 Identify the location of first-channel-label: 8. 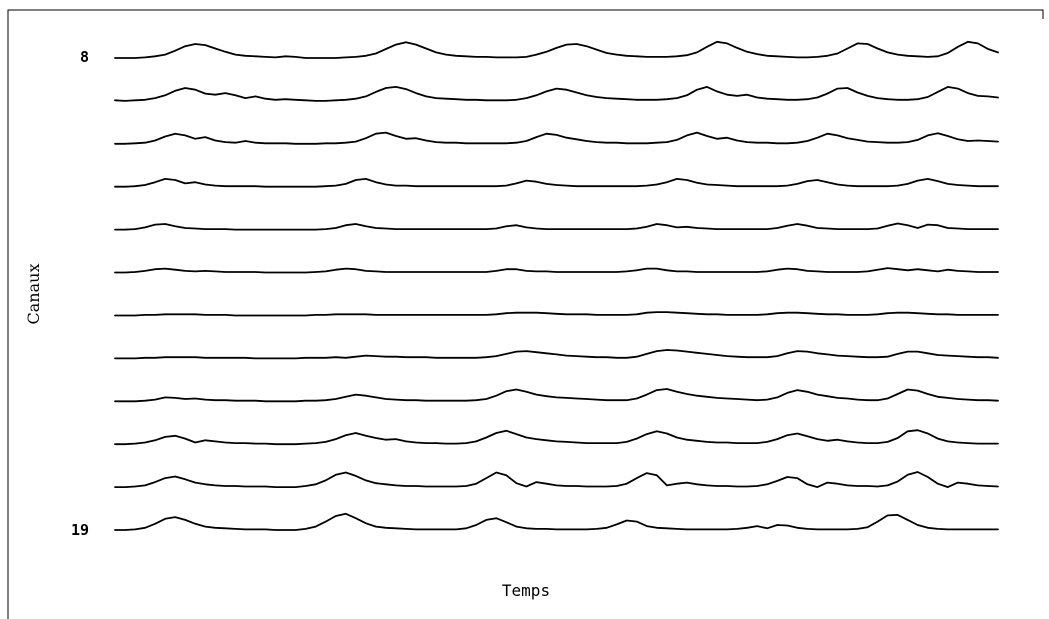
(84, 57).